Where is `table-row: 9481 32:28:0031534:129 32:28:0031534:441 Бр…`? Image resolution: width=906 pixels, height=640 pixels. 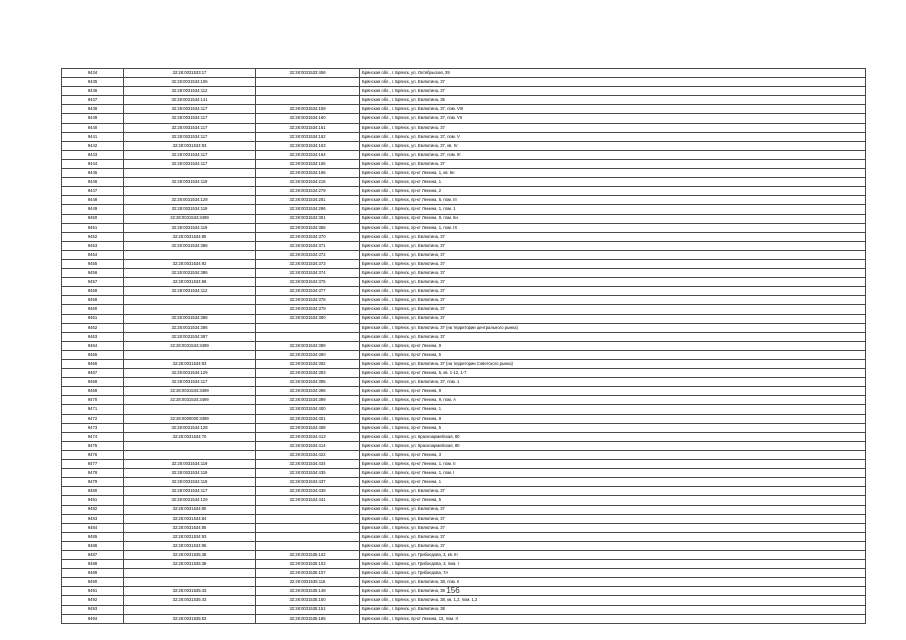
table-row: 9481 32:28:0031534:129 32:28:0031534:441 Бр… is located at coordinates (463, 500).